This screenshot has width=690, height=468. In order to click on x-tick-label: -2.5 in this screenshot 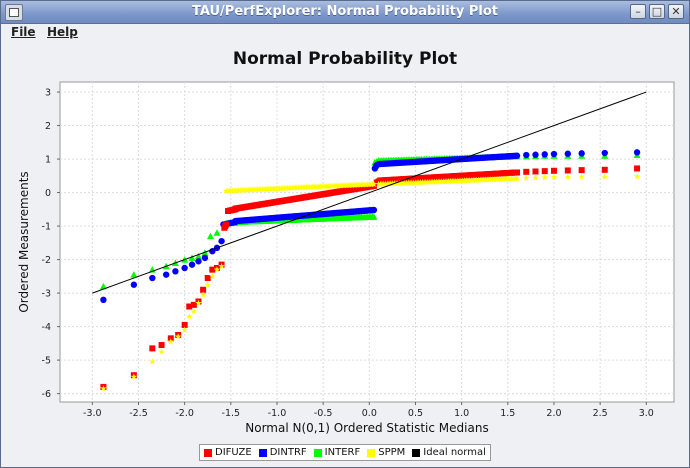, I will do `click(138, 413)`.